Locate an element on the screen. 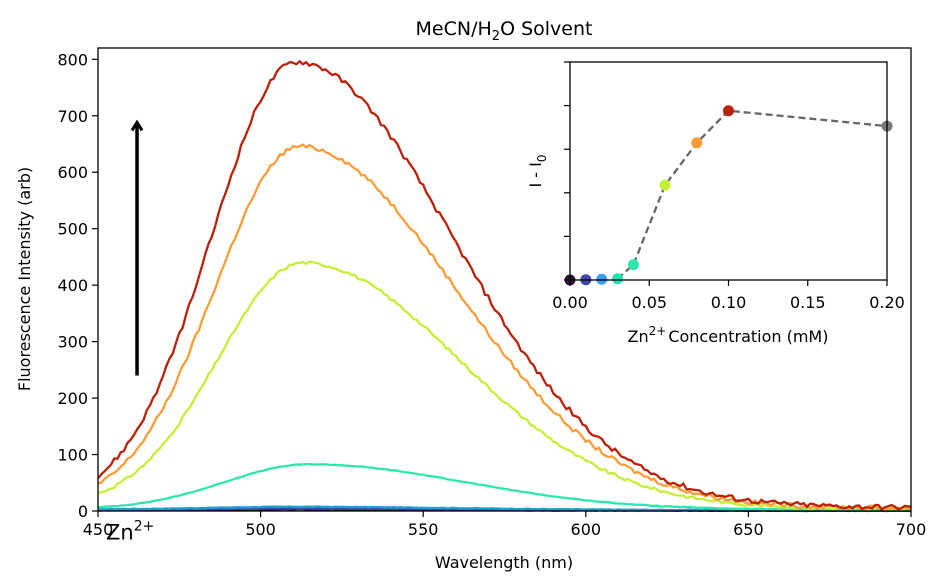  inset-x-tick-label: 0.05 is located at coordinates (649, 302).